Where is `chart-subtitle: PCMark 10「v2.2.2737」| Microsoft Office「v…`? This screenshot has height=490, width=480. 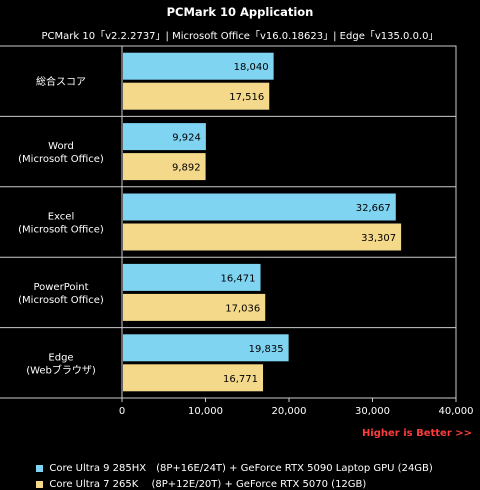 chart-subtitle: PCMark 10「v2.2.2737」| Microsoft Office「v… is located at coordinates (240, 36).